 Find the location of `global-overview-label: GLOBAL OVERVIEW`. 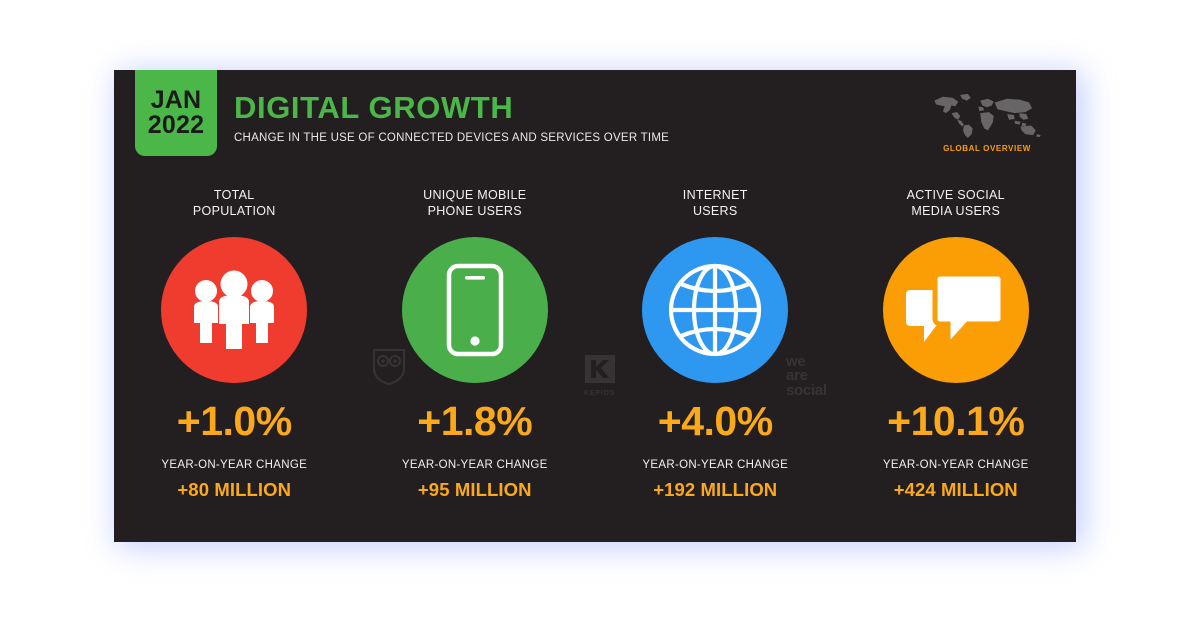

global-overview-label: GLOBAL OVERVIEW is located at coordinates (987, 148).